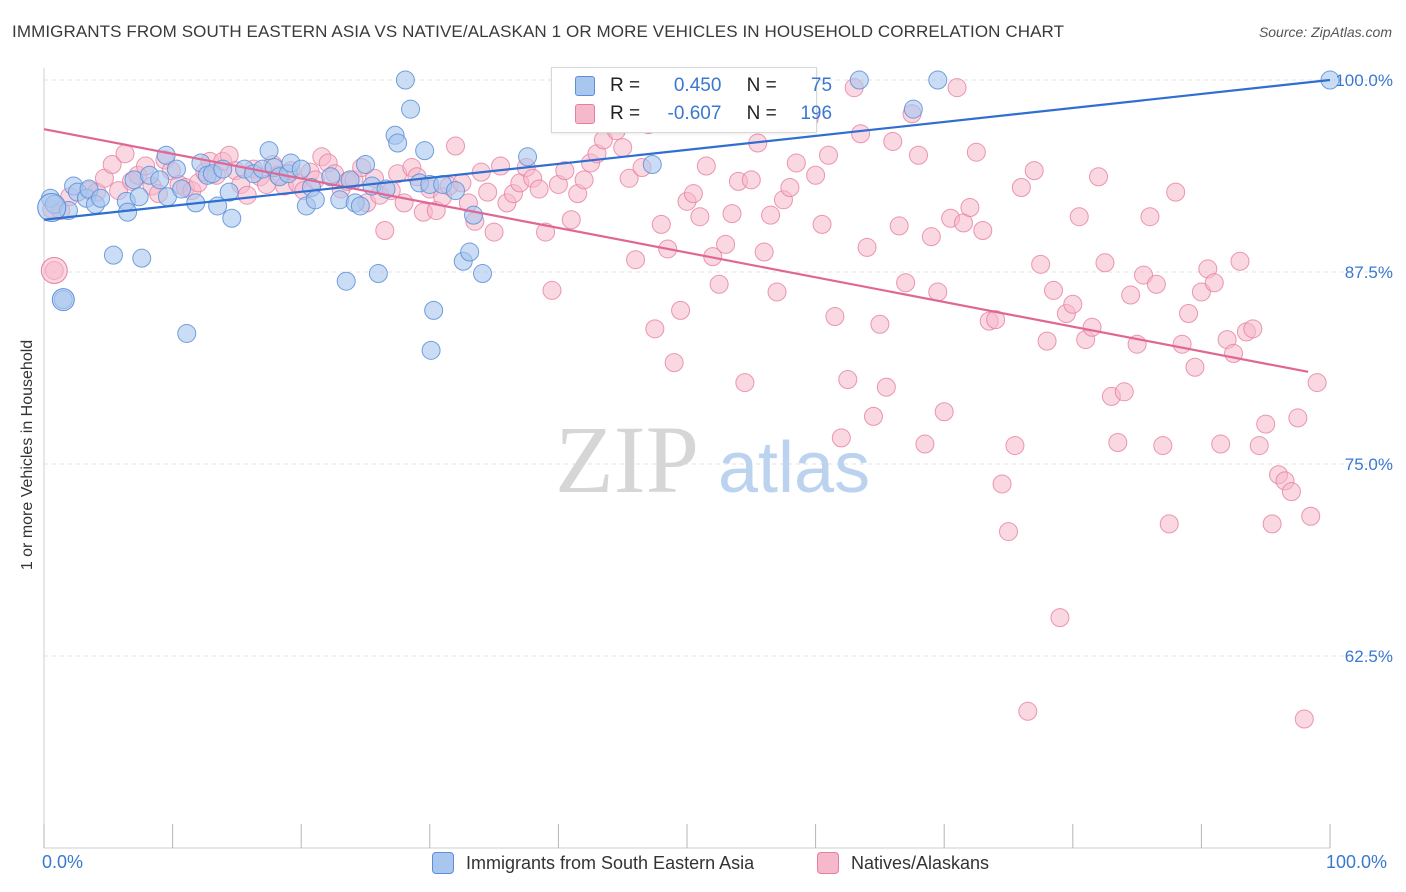 Image resolution: width=1406 pixels, height=892 pixels. Describe the element at coordinates (1325, 32) in the screenshot. I see `chart-source: Source: ZipAtlas.com` at that location.